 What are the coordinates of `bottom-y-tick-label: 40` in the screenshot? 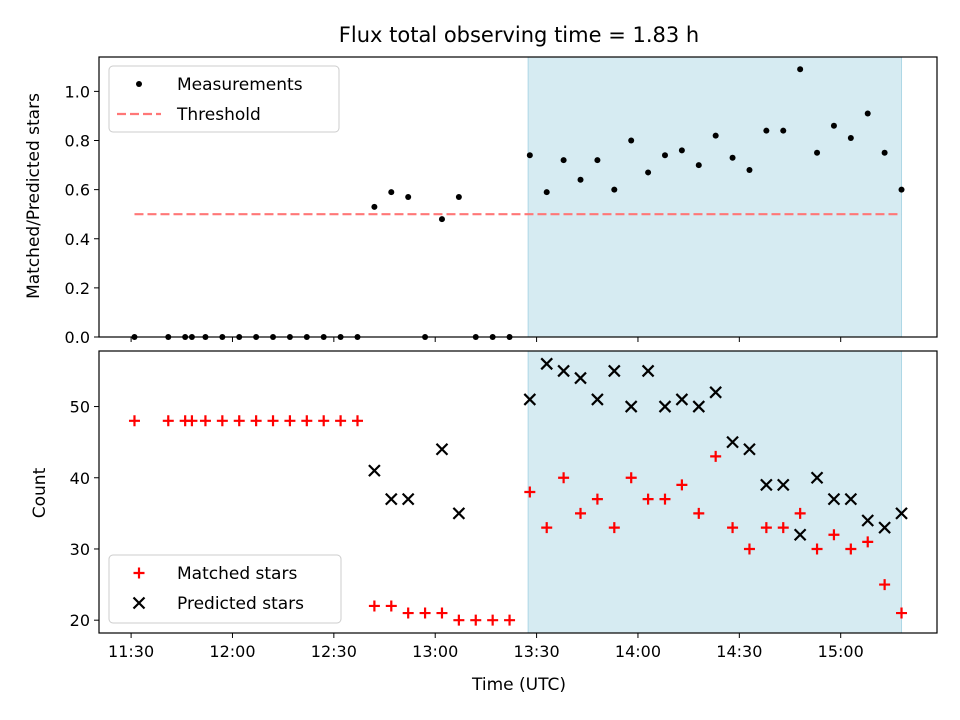 It's located at (80, 478).